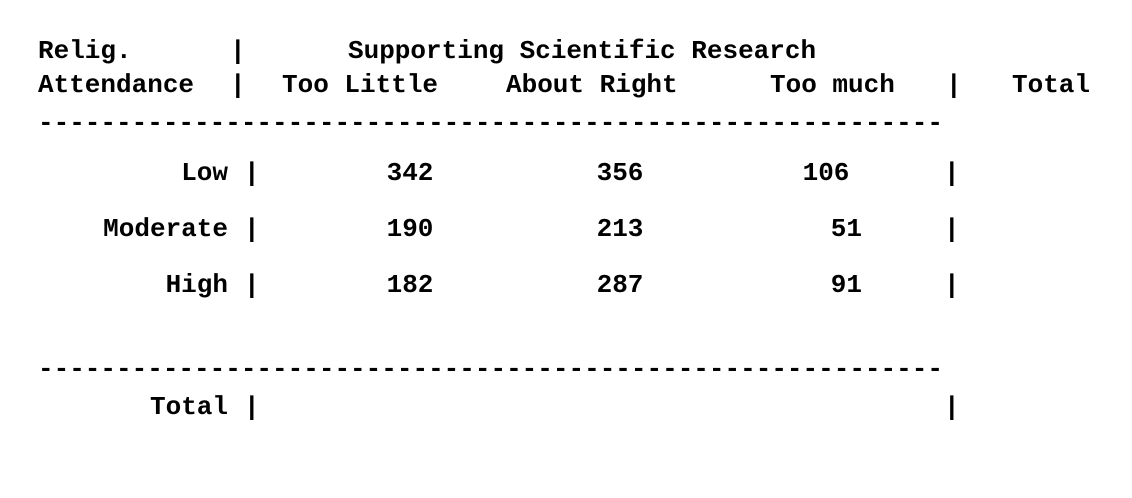  Describe the element at coordinates (1051, 85) in the screenshot. I see `column-header-total: Total` at that location.